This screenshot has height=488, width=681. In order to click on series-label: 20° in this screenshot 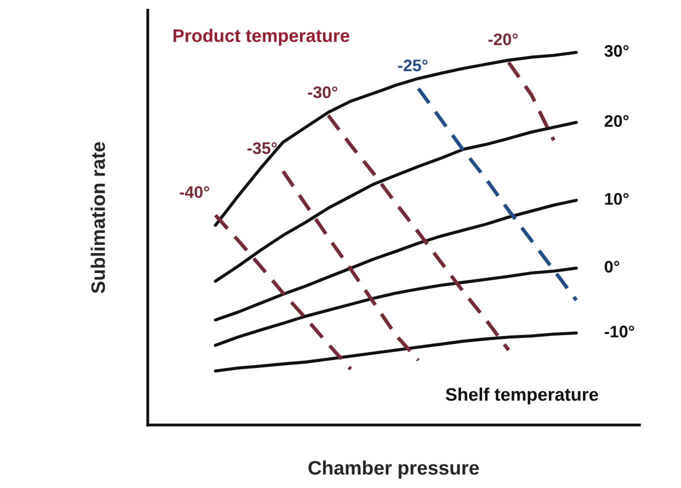, I will do `click(616, 121)`.